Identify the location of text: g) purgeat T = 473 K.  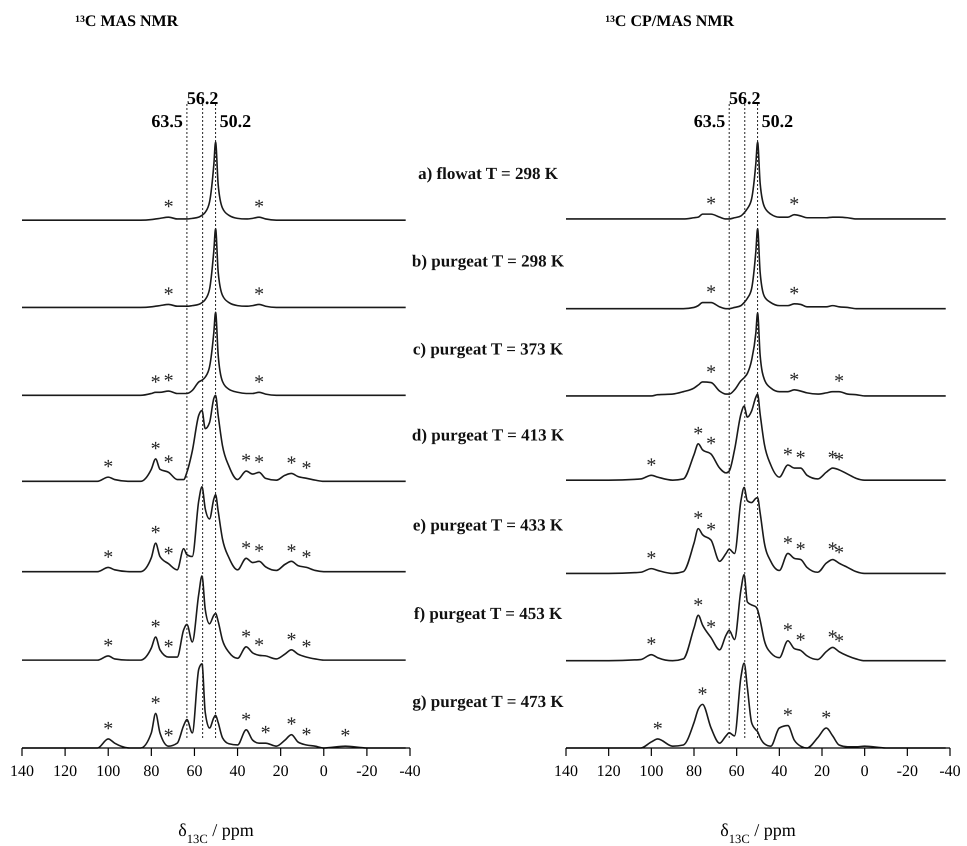
(488, 701).